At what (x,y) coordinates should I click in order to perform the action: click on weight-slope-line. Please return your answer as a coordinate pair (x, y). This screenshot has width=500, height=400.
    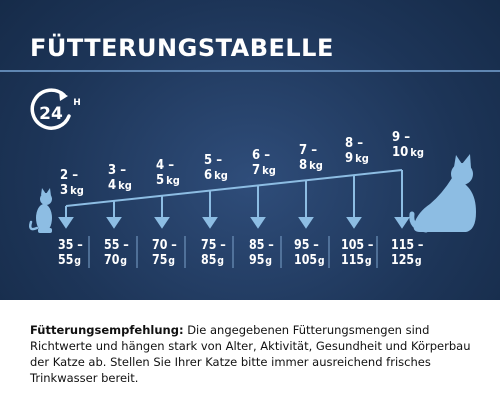
    Looking at the image, I should click on (234, 188).